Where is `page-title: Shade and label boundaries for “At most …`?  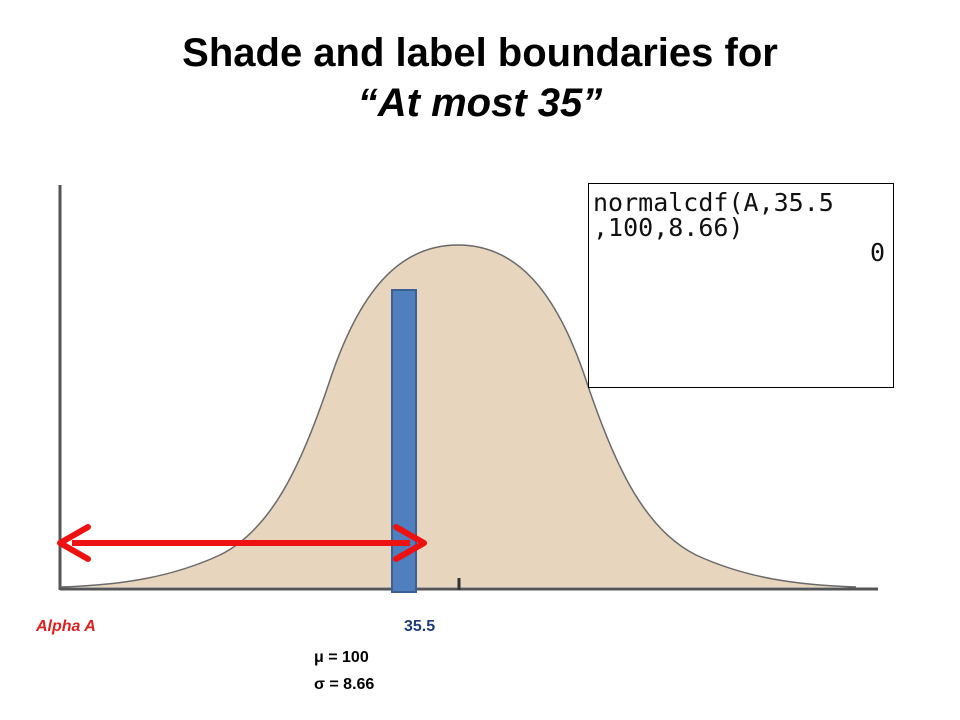 page-title: Shade and label boundaries for “At most … is located at coordinates (480, 78).